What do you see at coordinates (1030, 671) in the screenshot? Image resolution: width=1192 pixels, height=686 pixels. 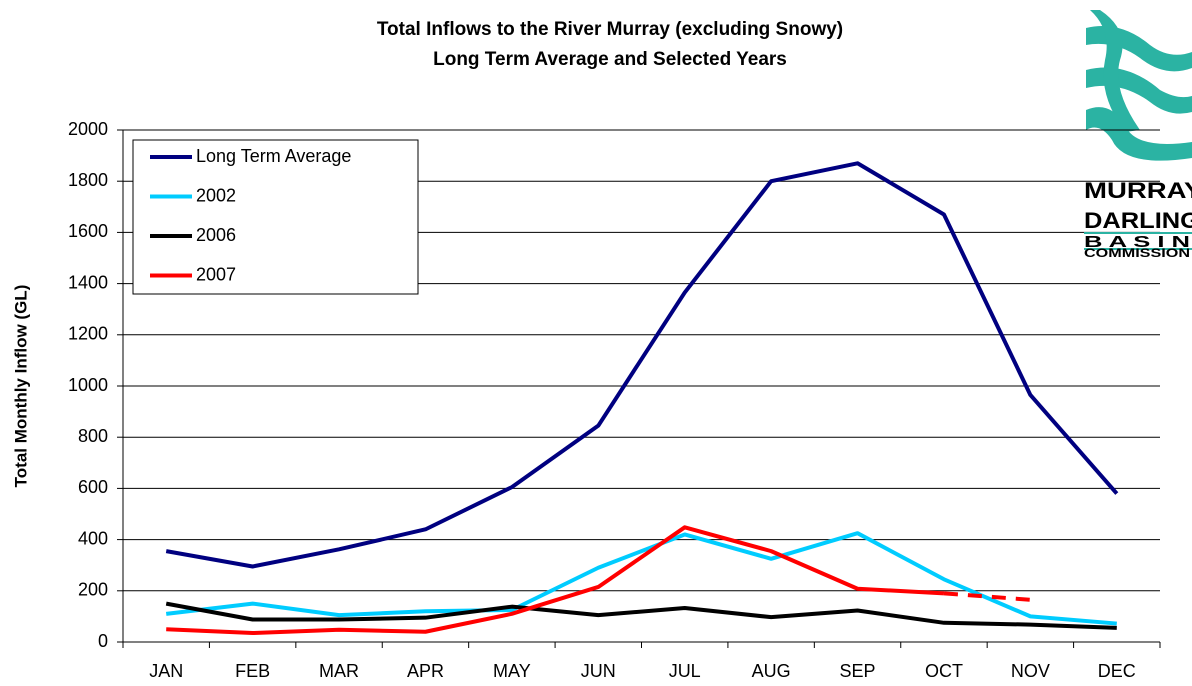 I see `x-tick-label: NOV` at bounding box center [1030, 671].